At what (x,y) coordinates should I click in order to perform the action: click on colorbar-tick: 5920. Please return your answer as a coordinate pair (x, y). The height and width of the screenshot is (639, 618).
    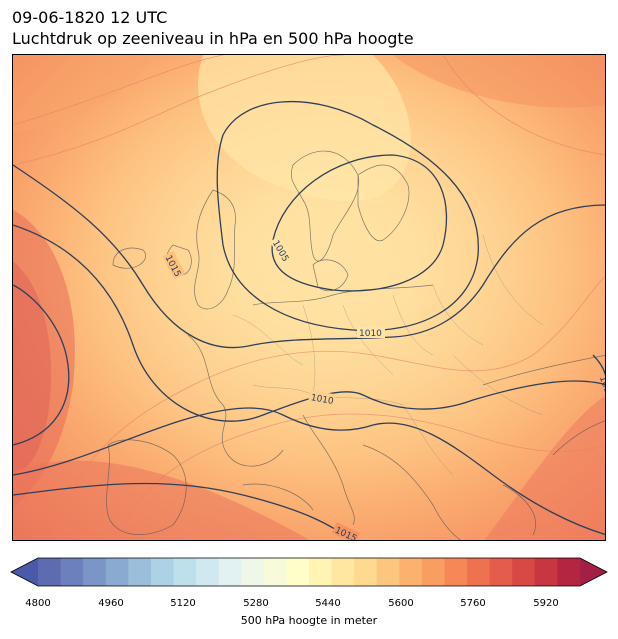
    Looking at the image, I should click on (546, 603).